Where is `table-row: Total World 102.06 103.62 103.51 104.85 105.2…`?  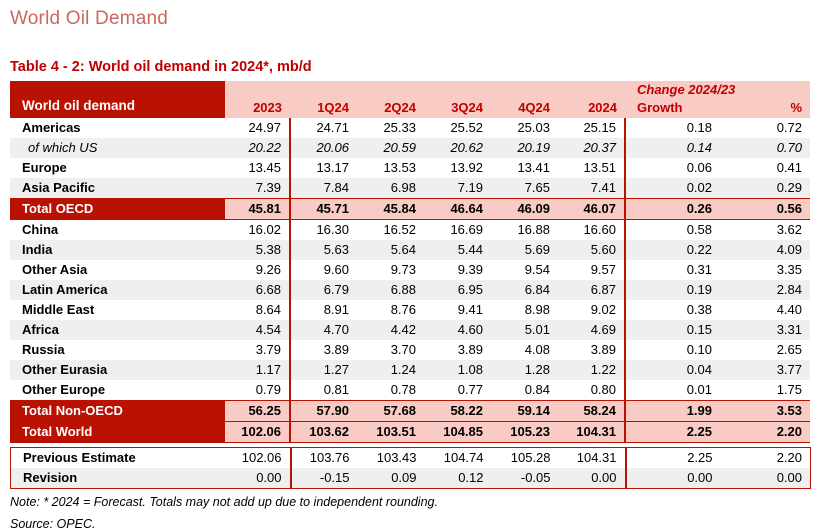 table-row: Total World 102.06 103.62 103.51 104.85 105.2… is located at coordinates (410, 432).